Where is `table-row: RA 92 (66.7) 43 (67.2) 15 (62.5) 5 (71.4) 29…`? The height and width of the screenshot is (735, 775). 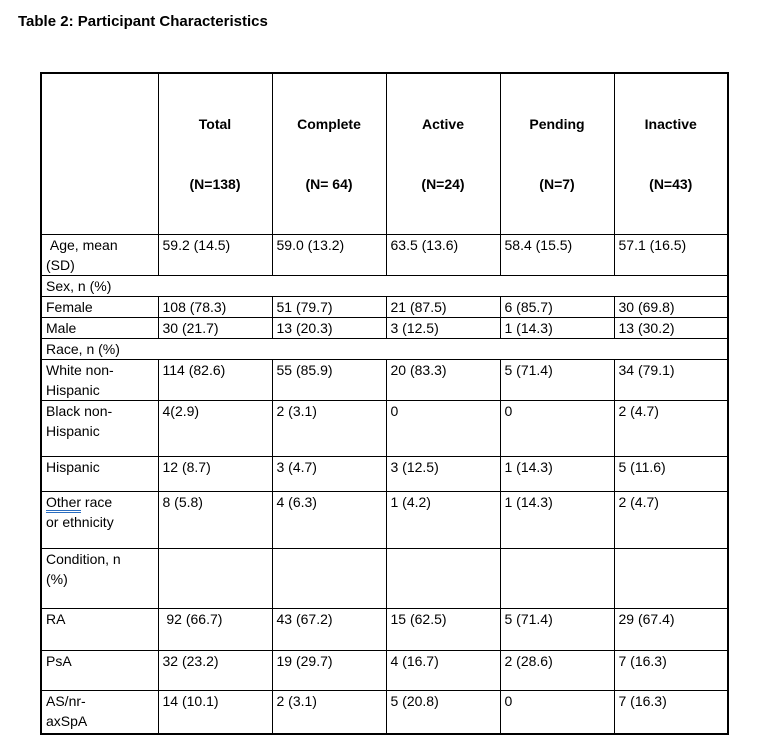
table-row: RA 92 (66.7) 43 (67.2) 15 (62.5) 5 (71.4) 29… is located at coordinates (384, 629).